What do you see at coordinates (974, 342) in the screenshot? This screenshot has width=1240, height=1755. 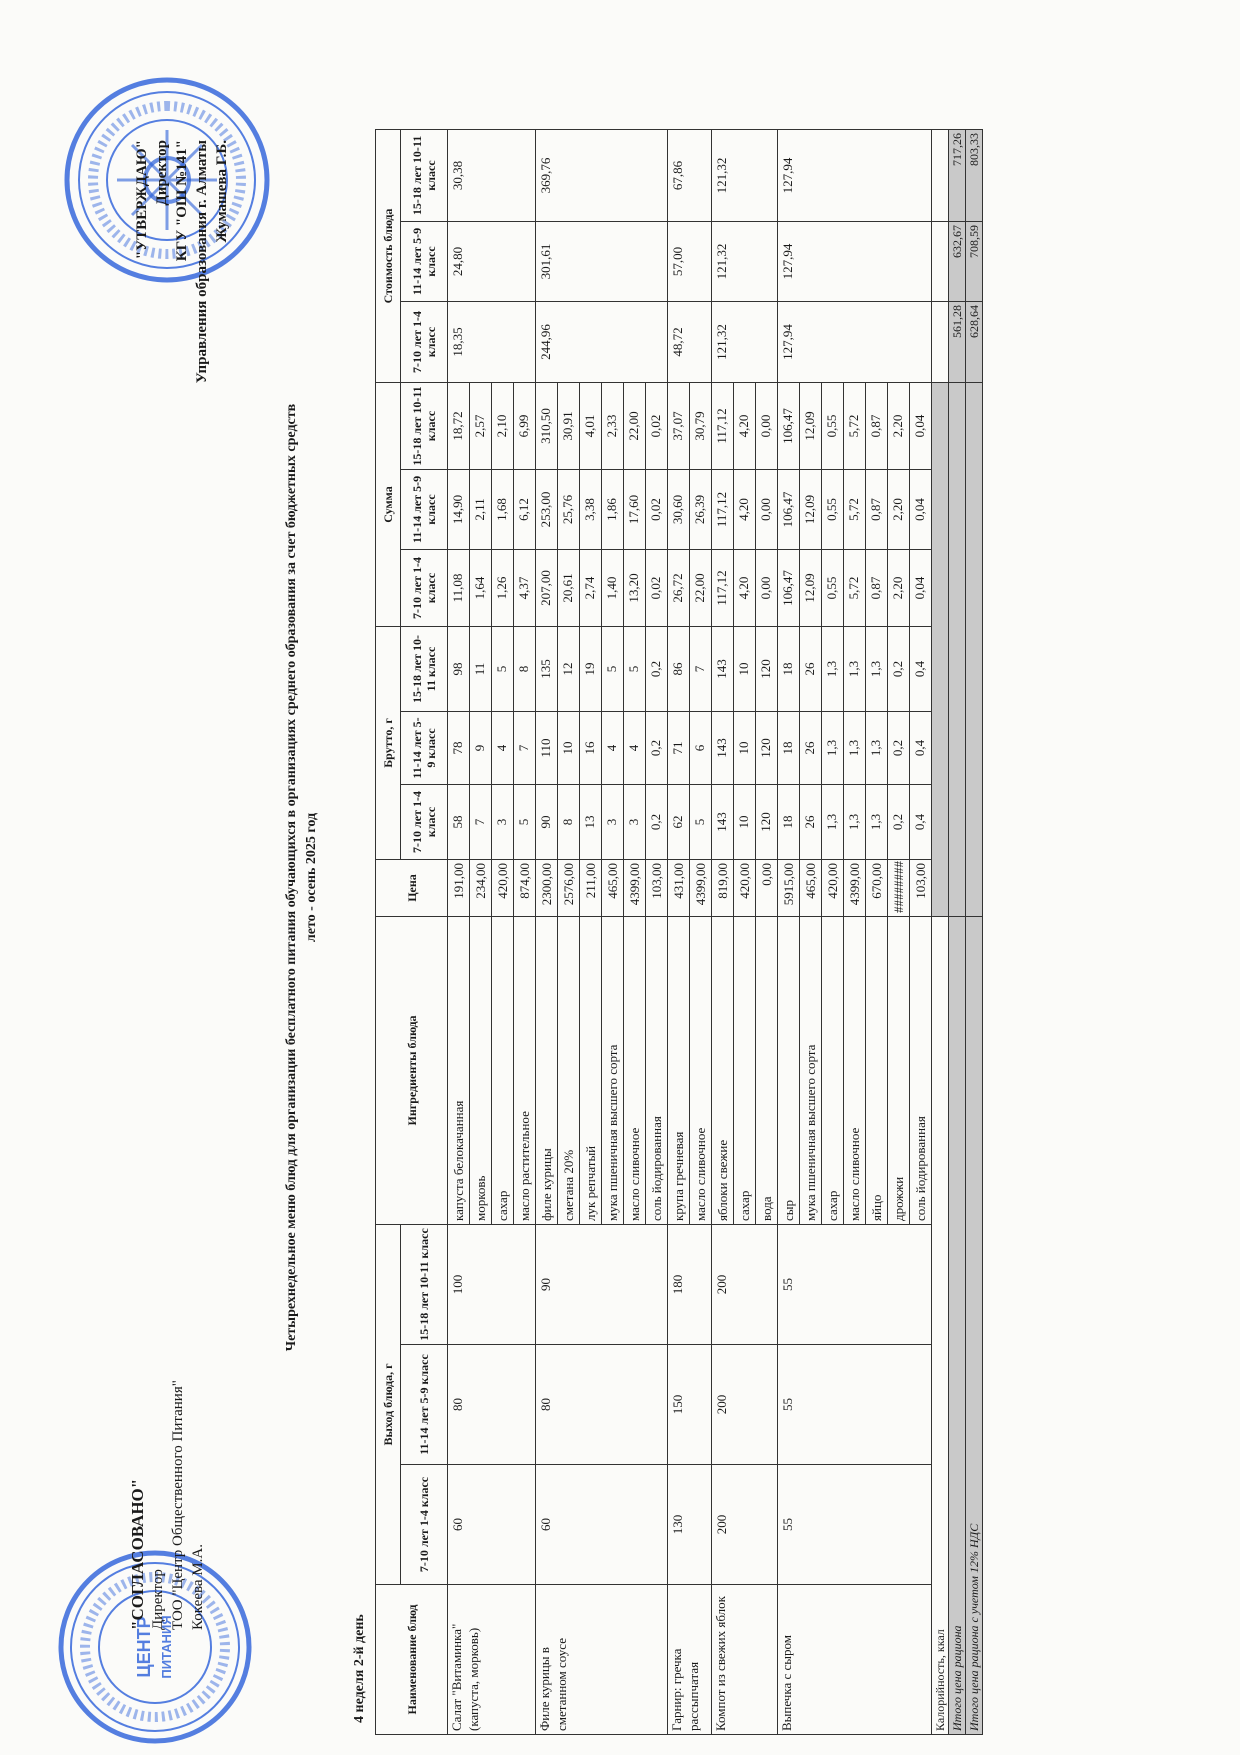 I see `totals-value: 628,64` at bounding box center [974, 342].